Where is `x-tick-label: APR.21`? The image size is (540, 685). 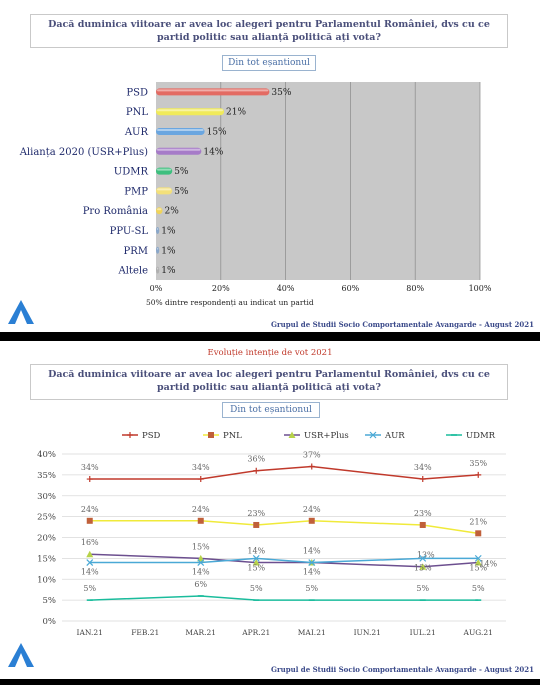 x-tick-label: APR.21 is located at coordinates (255, 632).